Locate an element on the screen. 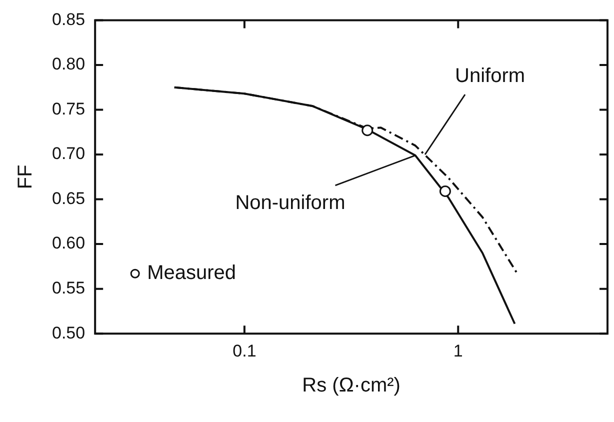  y-axis-title: FF is located at coordinates (25, 177).